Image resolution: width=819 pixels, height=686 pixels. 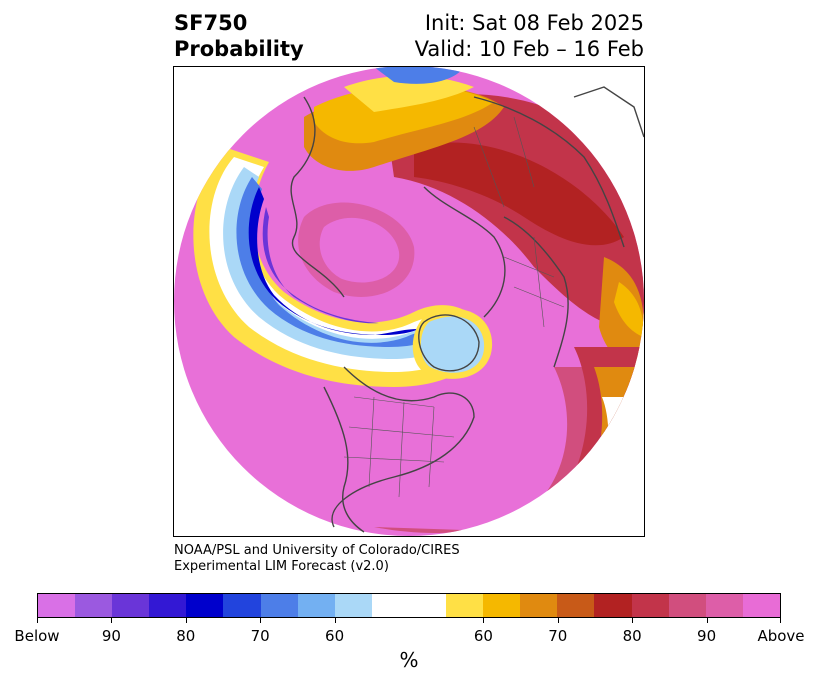 What do you see at coordinates (37, 636) in the screenshot?
I see `colorbar-tick-label: Below` at bounding box center [37, 636].